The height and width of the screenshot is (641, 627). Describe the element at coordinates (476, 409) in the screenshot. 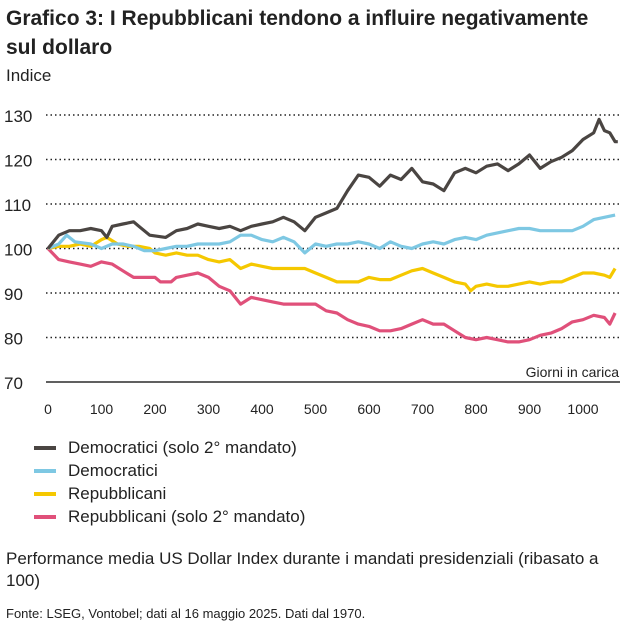

I see `x-tick-label: 800` at that location.